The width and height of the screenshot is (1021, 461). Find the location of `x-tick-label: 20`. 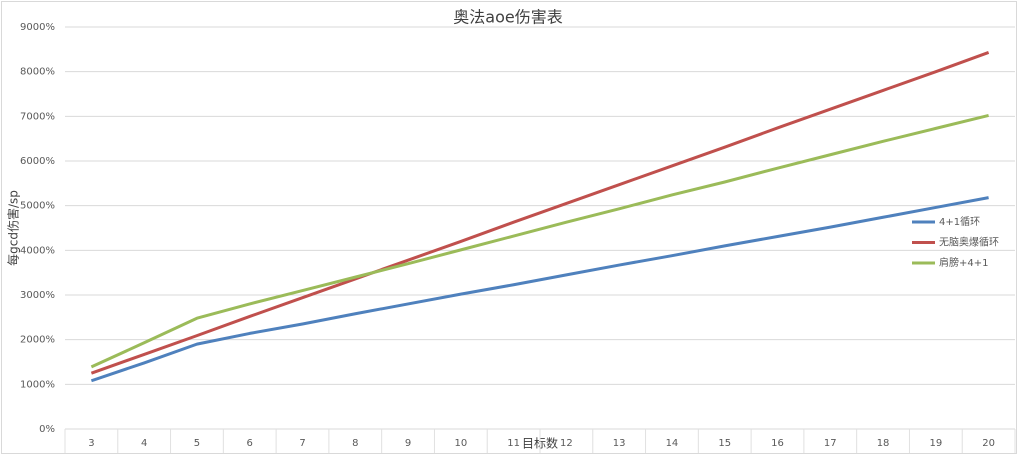

x-tick-label: 20 is located at coordinates (988, 443).